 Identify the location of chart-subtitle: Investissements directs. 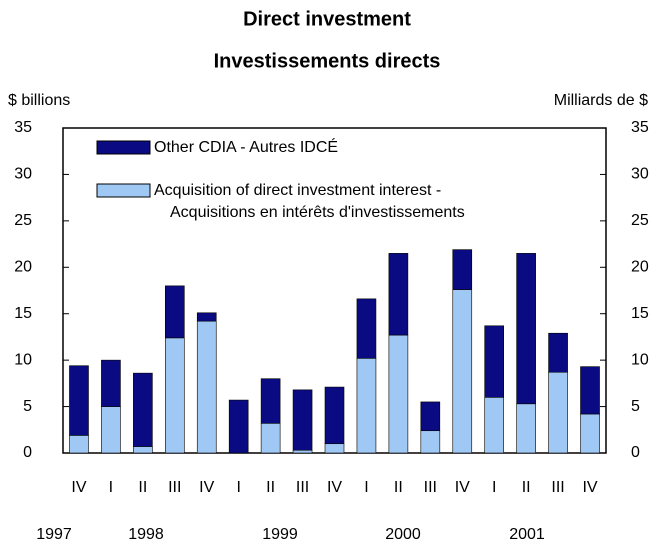
(327, 61).